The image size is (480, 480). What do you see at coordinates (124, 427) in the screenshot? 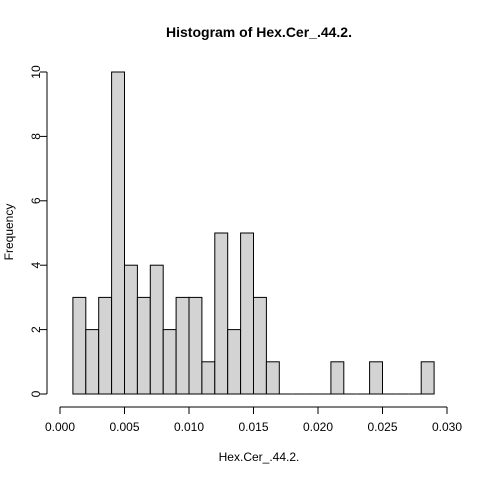
I see `x-tick-label-1: 0.005` at bounding box center [124, 427].